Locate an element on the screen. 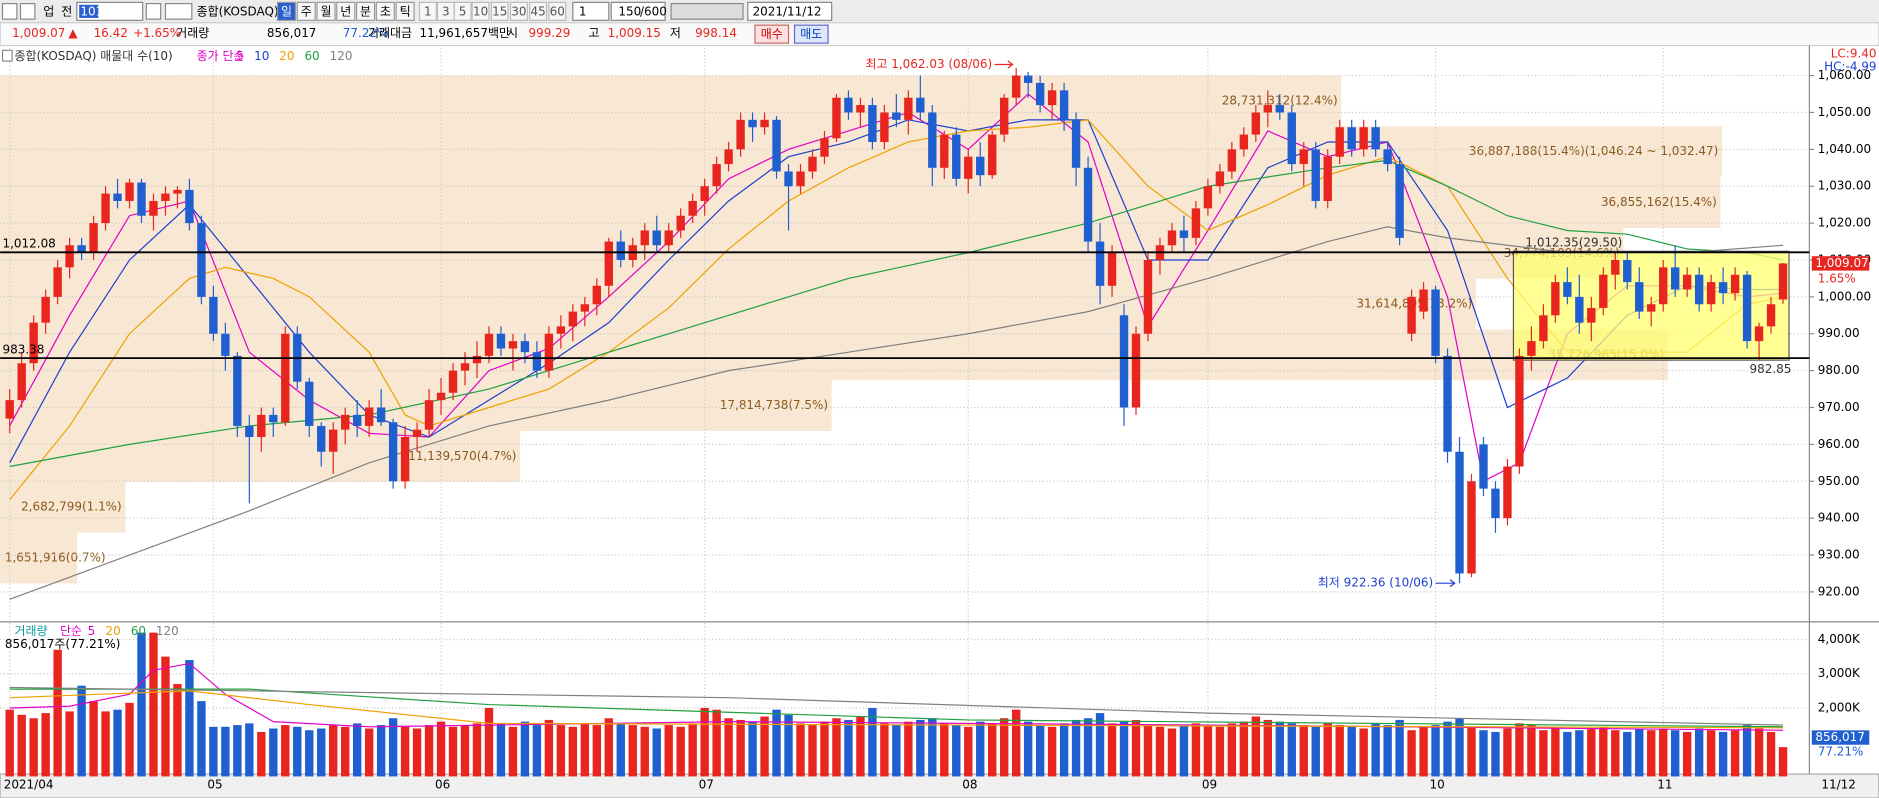  tool-icons is located at coordinates (707, 11).